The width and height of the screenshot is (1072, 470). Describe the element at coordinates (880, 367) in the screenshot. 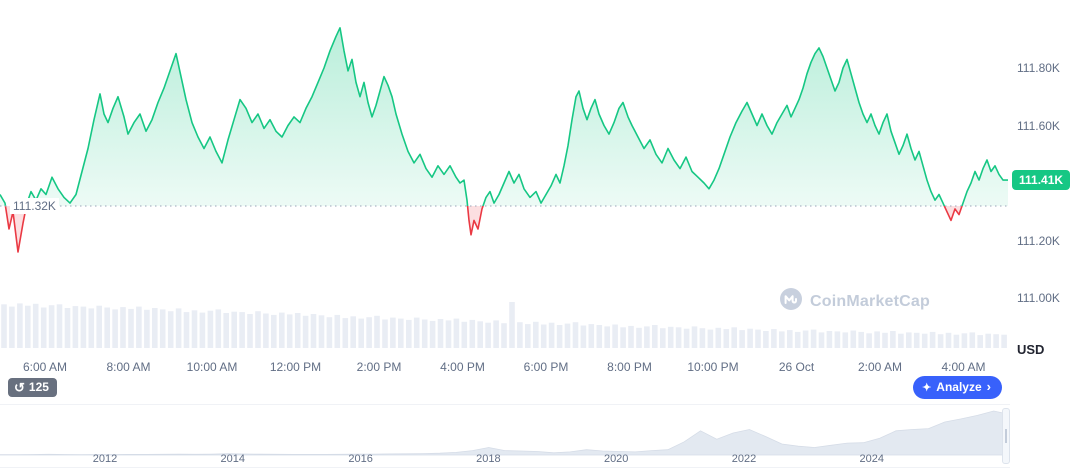

I see `x-axis-label: 2:00 AM` at that location.